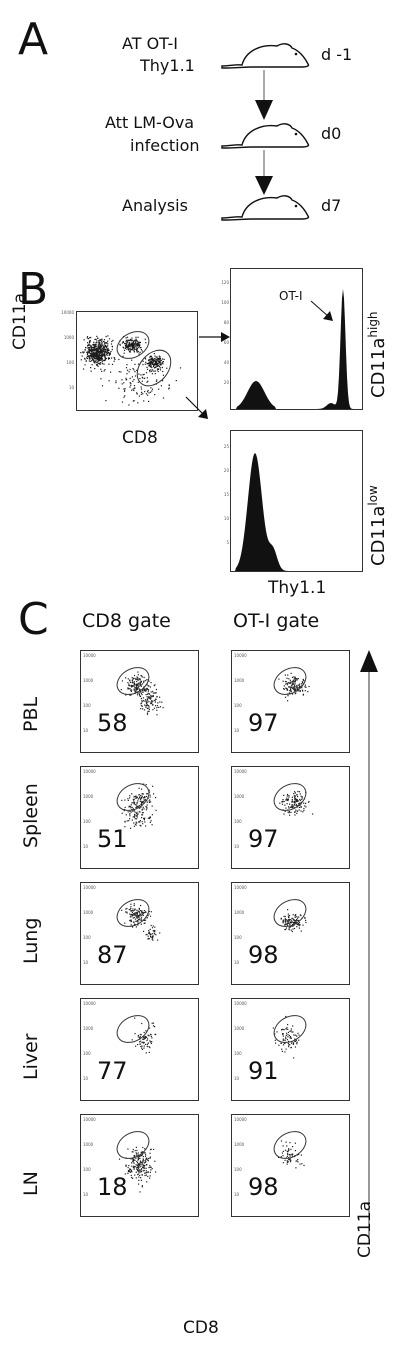 Image resolution: width=400 pixels, height=1352 pixels. Describe the element at coordinates (150, 122) in the screenshot. I see `step2-label-line1: Att LM-Ova` at that location.